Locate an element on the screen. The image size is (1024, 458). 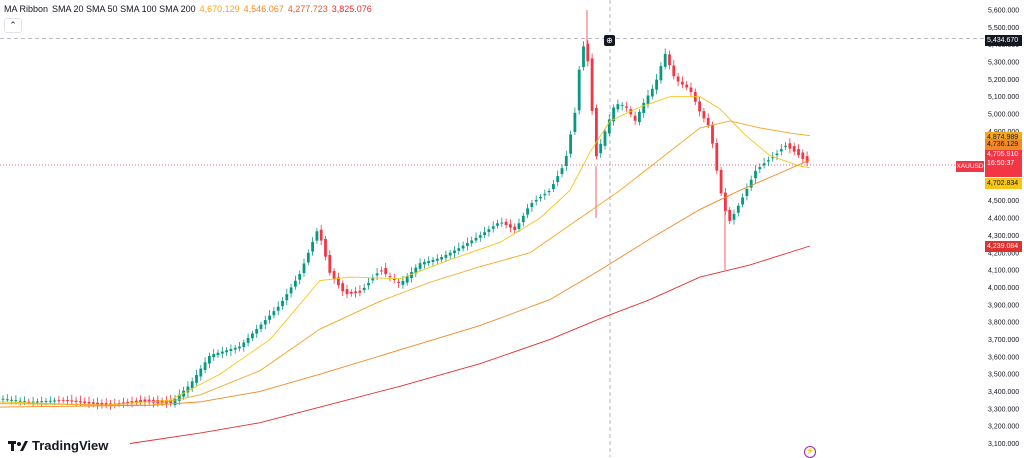
price-axis-tick: 4,100.000 is located at coordinates (1003, 271).